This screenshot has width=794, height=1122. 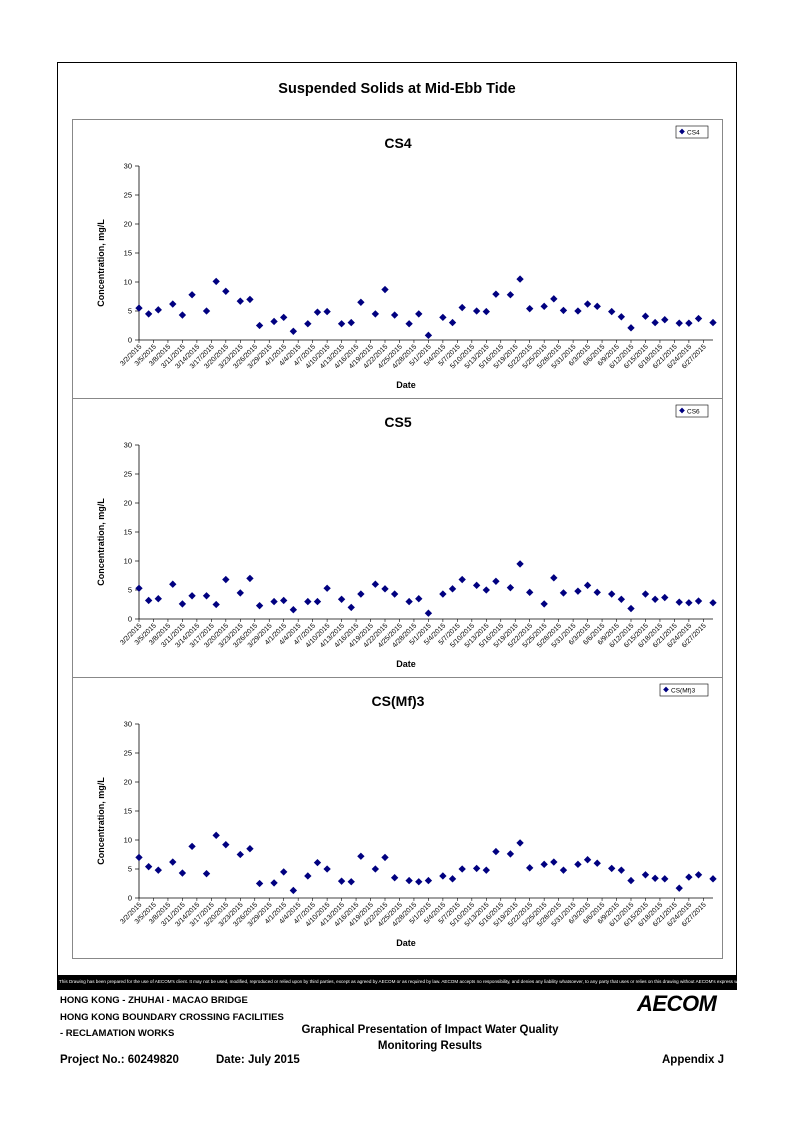 I want to click on project-number: Project No.: 60249820, so click(x=119, y=1060).